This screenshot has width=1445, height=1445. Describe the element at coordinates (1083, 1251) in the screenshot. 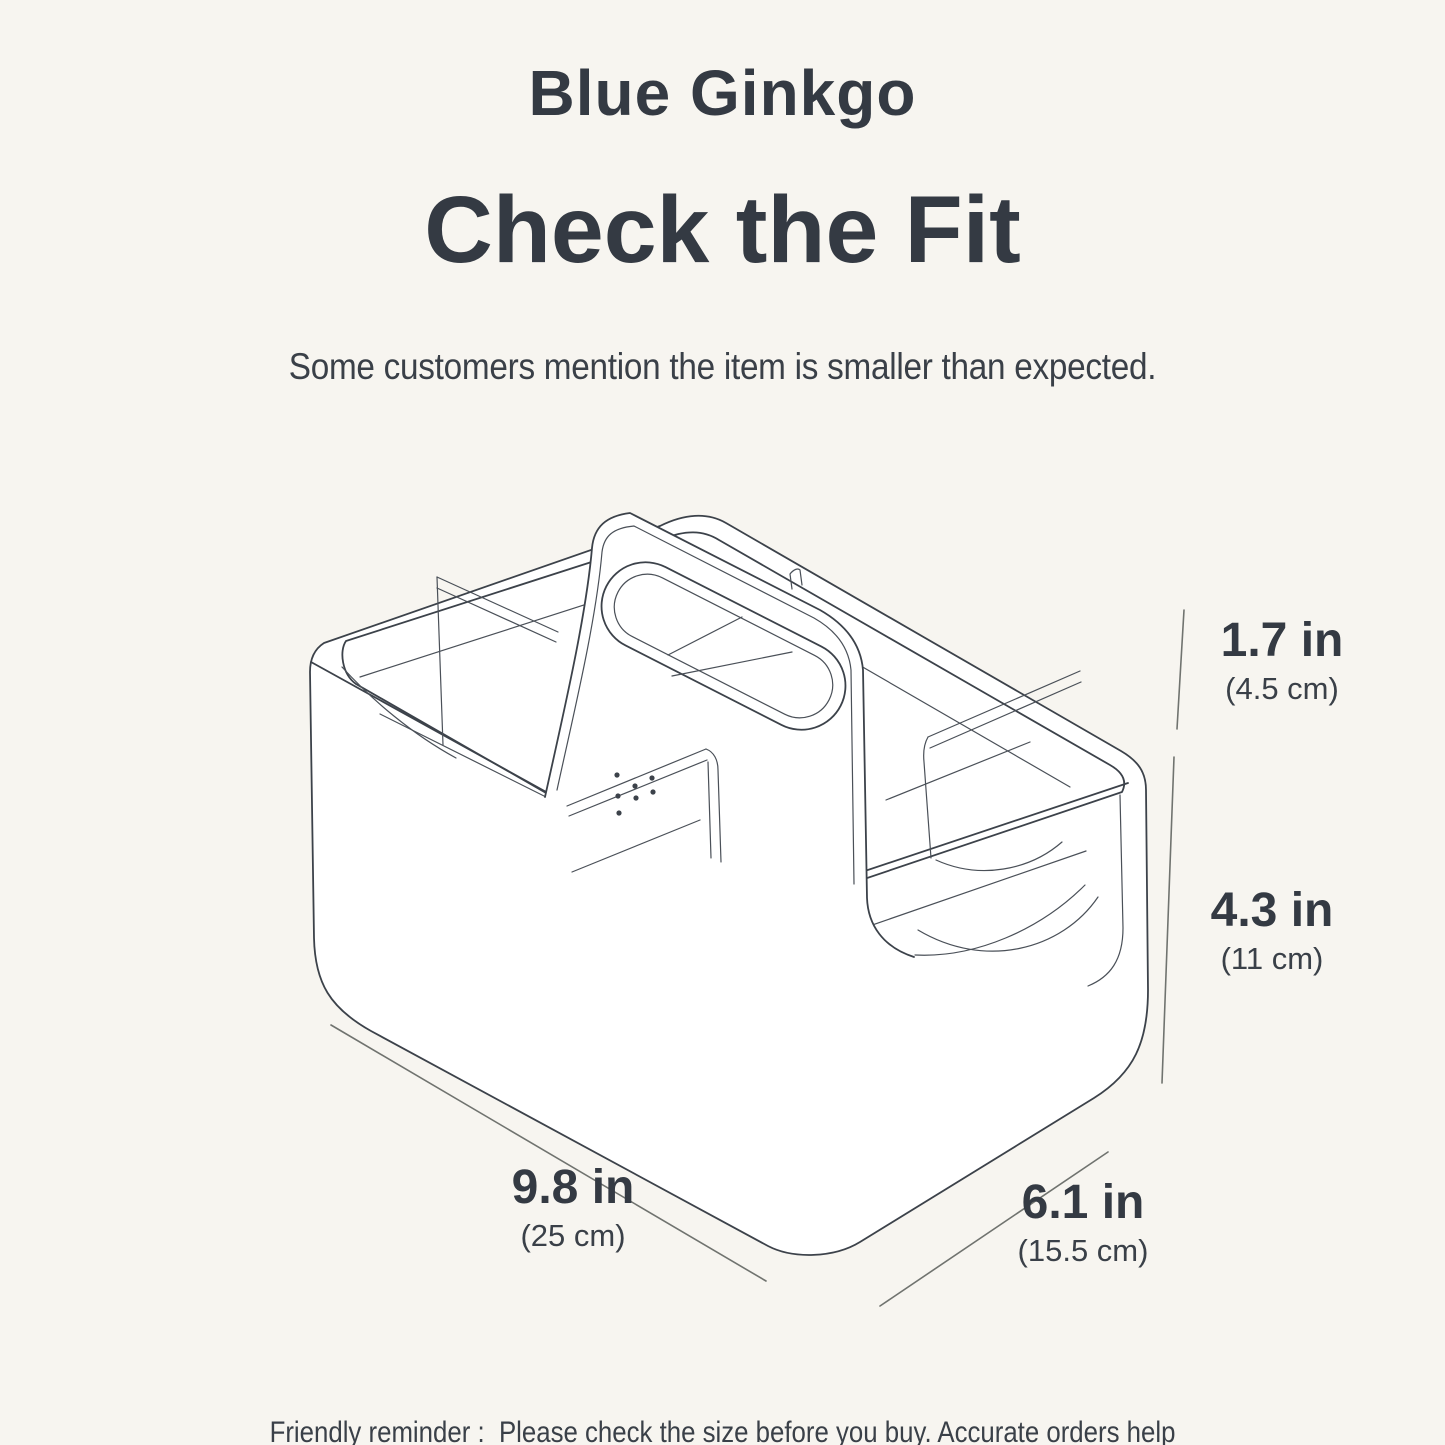

I see `dimension-metric: (15.5 cm)` at that location.